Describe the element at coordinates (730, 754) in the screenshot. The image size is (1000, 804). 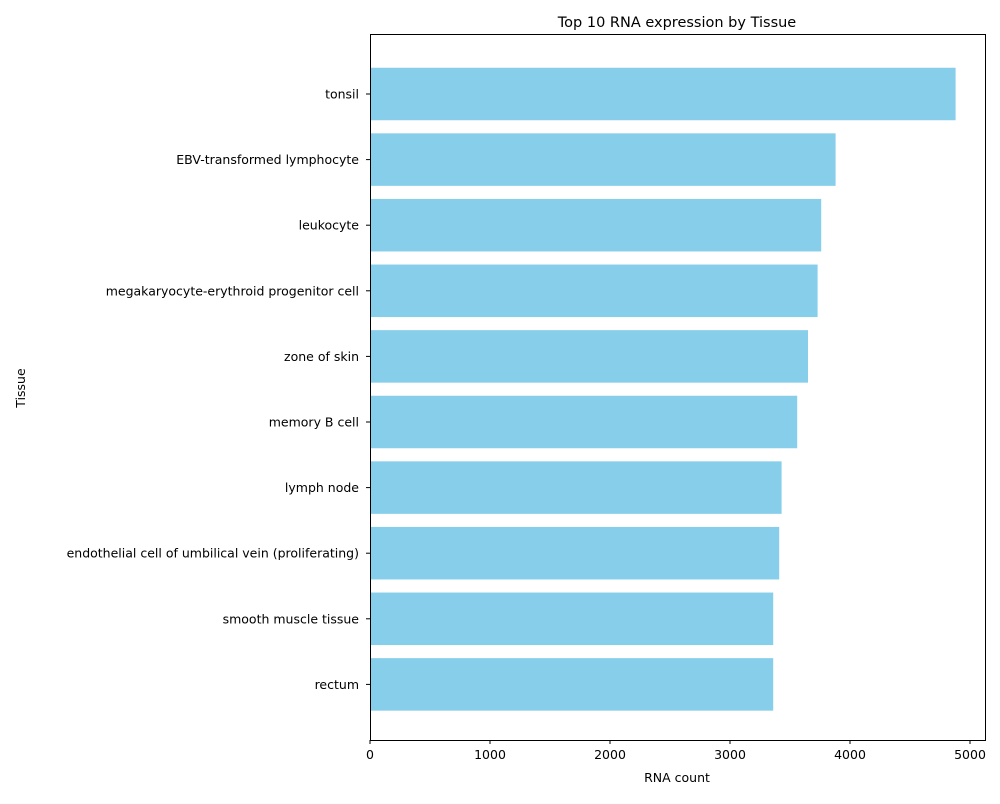
I see `x-tick-label: 3000` at that location.